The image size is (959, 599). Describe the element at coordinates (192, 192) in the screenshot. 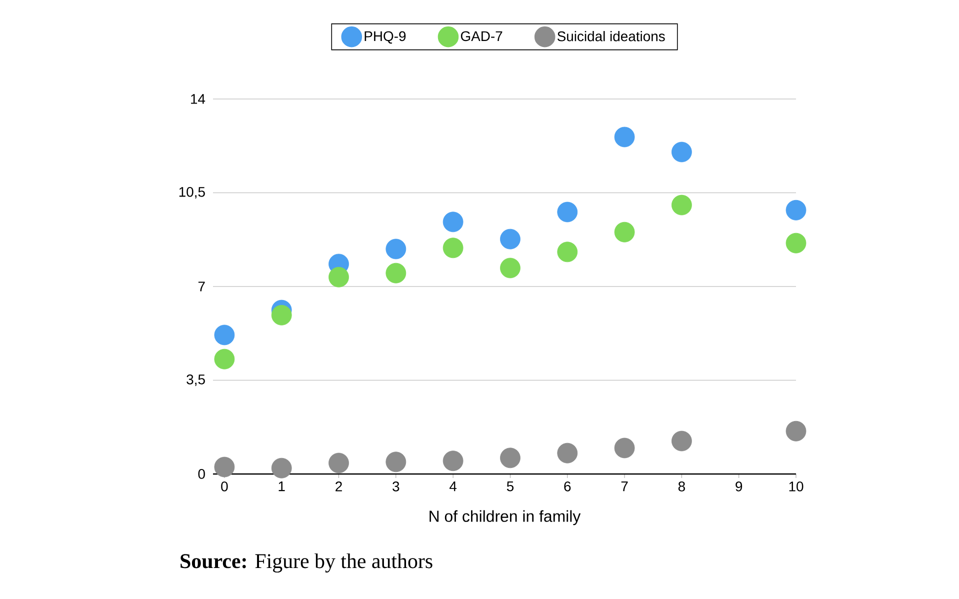

I see `y-tick-label: 10,5` at that location.